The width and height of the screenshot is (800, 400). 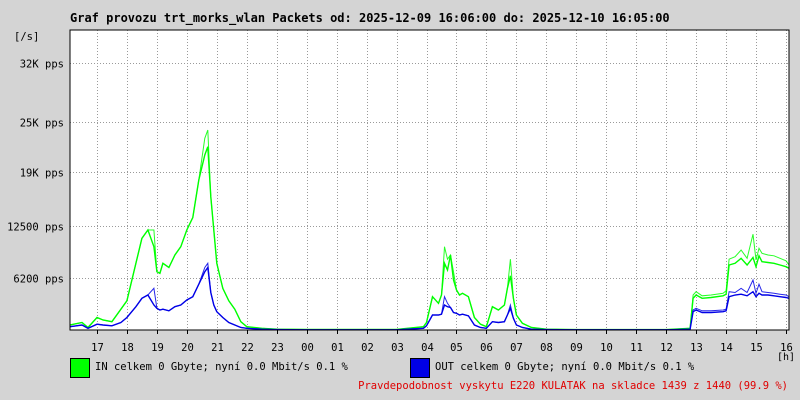 What do you see at coordinates (217, 348) in the screenshot?
I see `x-tick-label: 21` at bounding box center [217, 348].